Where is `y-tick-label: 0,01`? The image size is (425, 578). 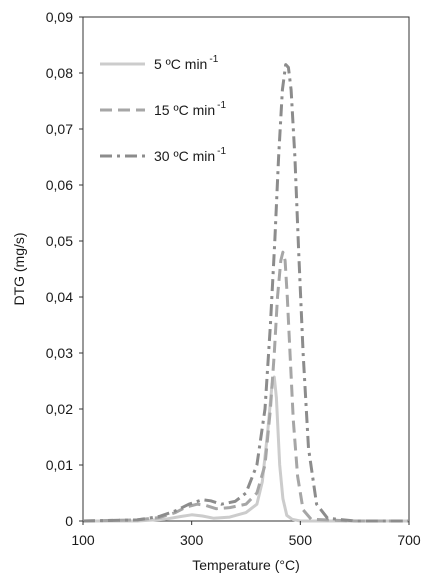
y-tick-label: 0,01 is located at coordinates (59, 465).